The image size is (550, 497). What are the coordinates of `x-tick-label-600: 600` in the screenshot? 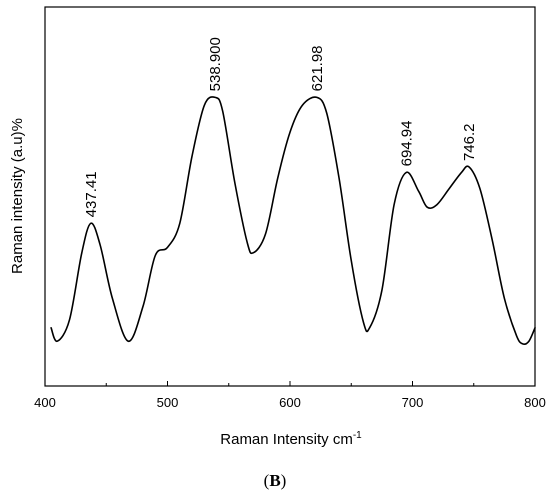 It's located at (290, 402).